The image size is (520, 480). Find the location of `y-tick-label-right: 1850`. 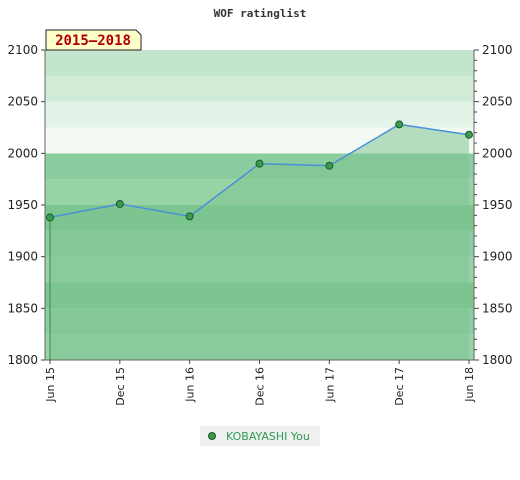

y-tick-label-right: 1850 is located at coordinates (497, 308).